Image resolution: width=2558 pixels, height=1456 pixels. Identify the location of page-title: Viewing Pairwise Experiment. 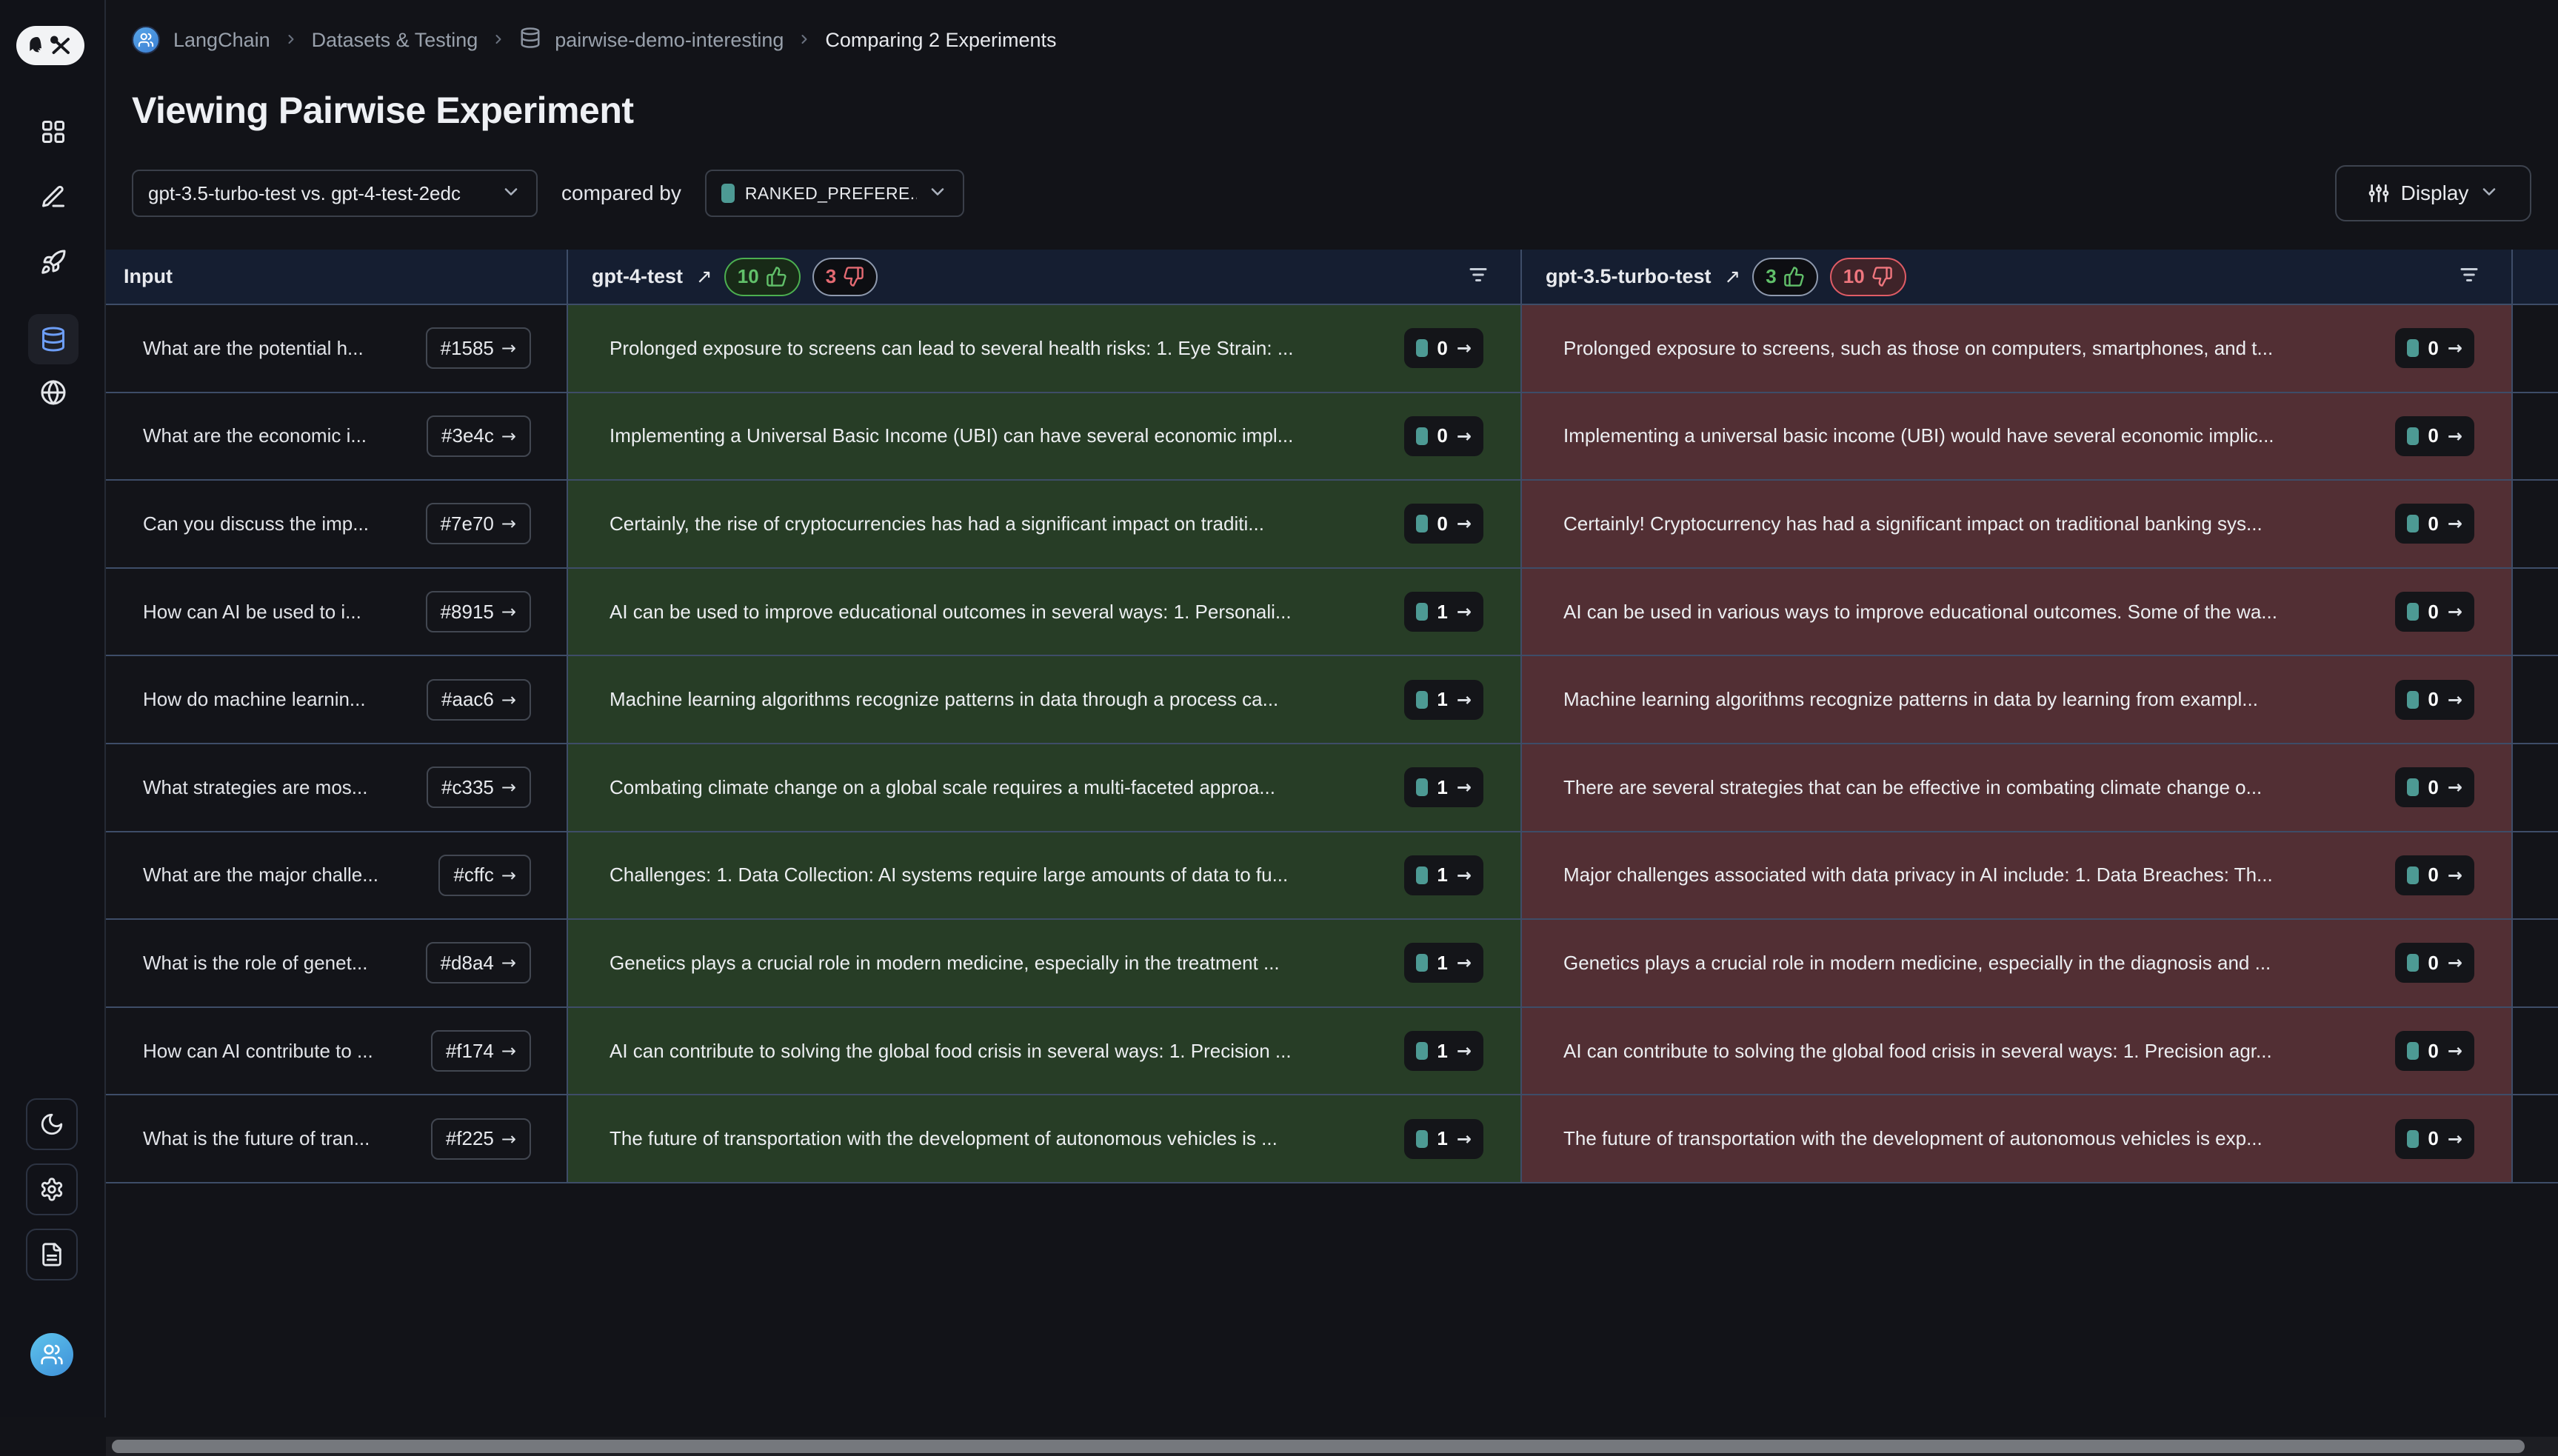
(383, 110).